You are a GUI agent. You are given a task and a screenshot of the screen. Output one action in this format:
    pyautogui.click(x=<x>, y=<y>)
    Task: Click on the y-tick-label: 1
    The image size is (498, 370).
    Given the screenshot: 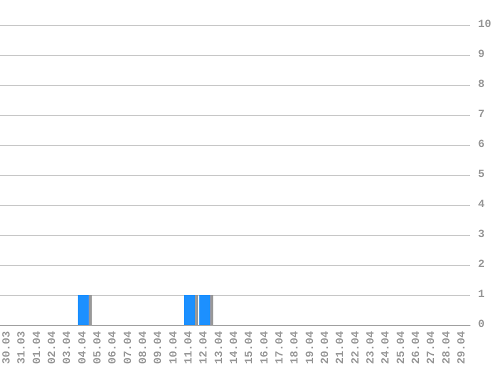 What is the action you would take?
    pyautogui.click(x=481, y=295)
    